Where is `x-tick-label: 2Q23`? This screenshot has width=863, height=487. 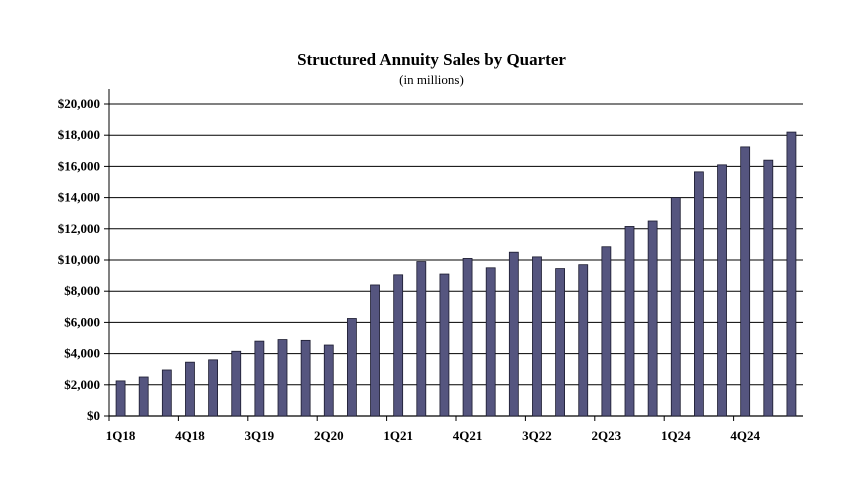
x-tick-label: 2Q23 is located at coordinates (607, 435).